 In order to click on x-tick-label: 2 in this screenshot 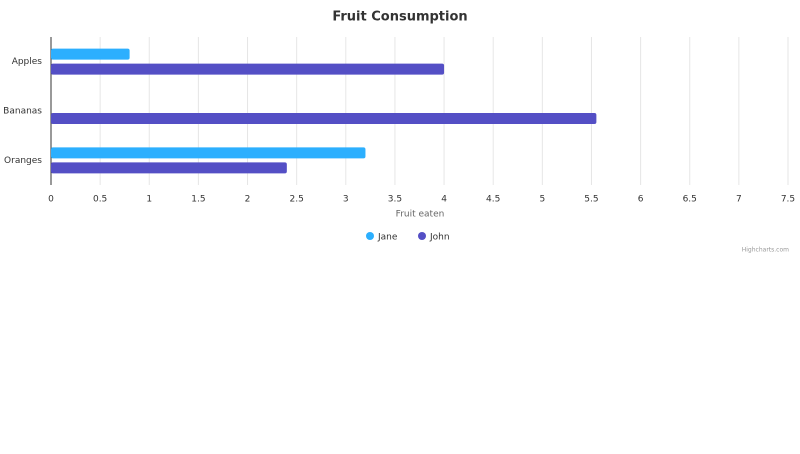, I will do `click(248, 200)`.